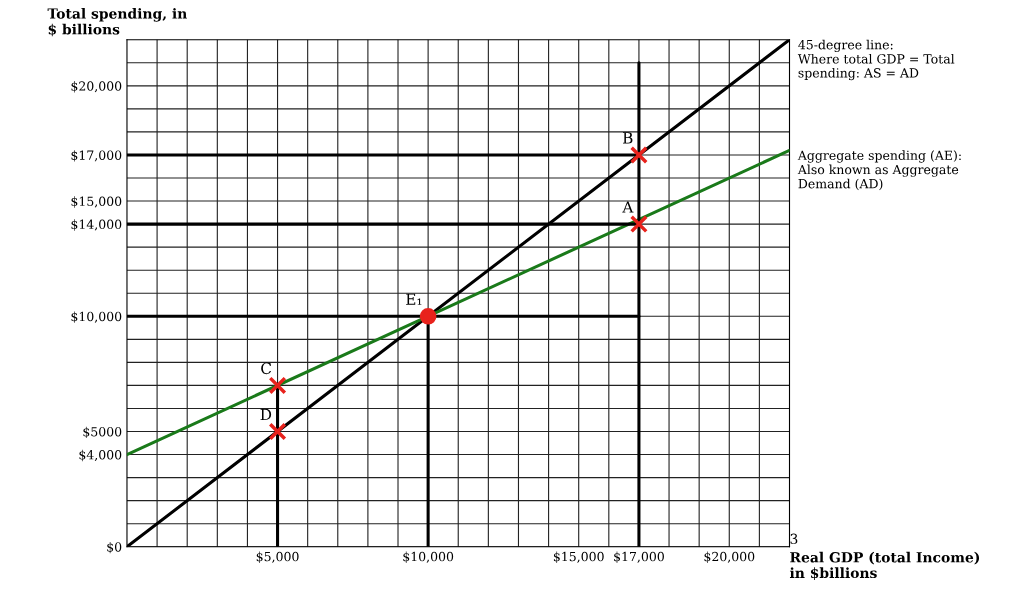 The image size is (1024, 593). I want to click on x-tick-label: $20,000, so click(729, 557).